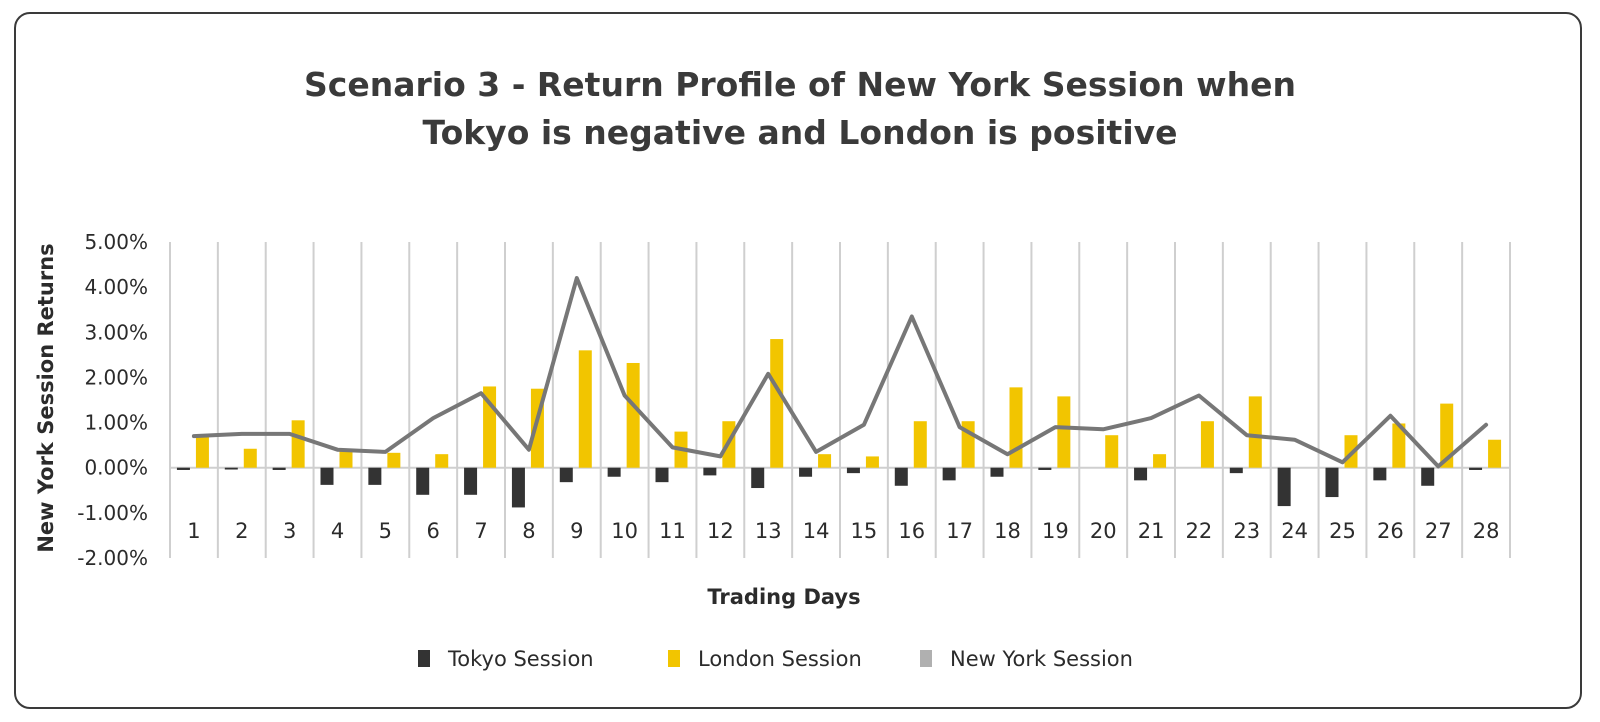 This screenshot has width=1600, height=722. What do you see at coordinates (289, 531) in the screenshot?
I see `x-category-3: 3` at bounding box center [289, 531].